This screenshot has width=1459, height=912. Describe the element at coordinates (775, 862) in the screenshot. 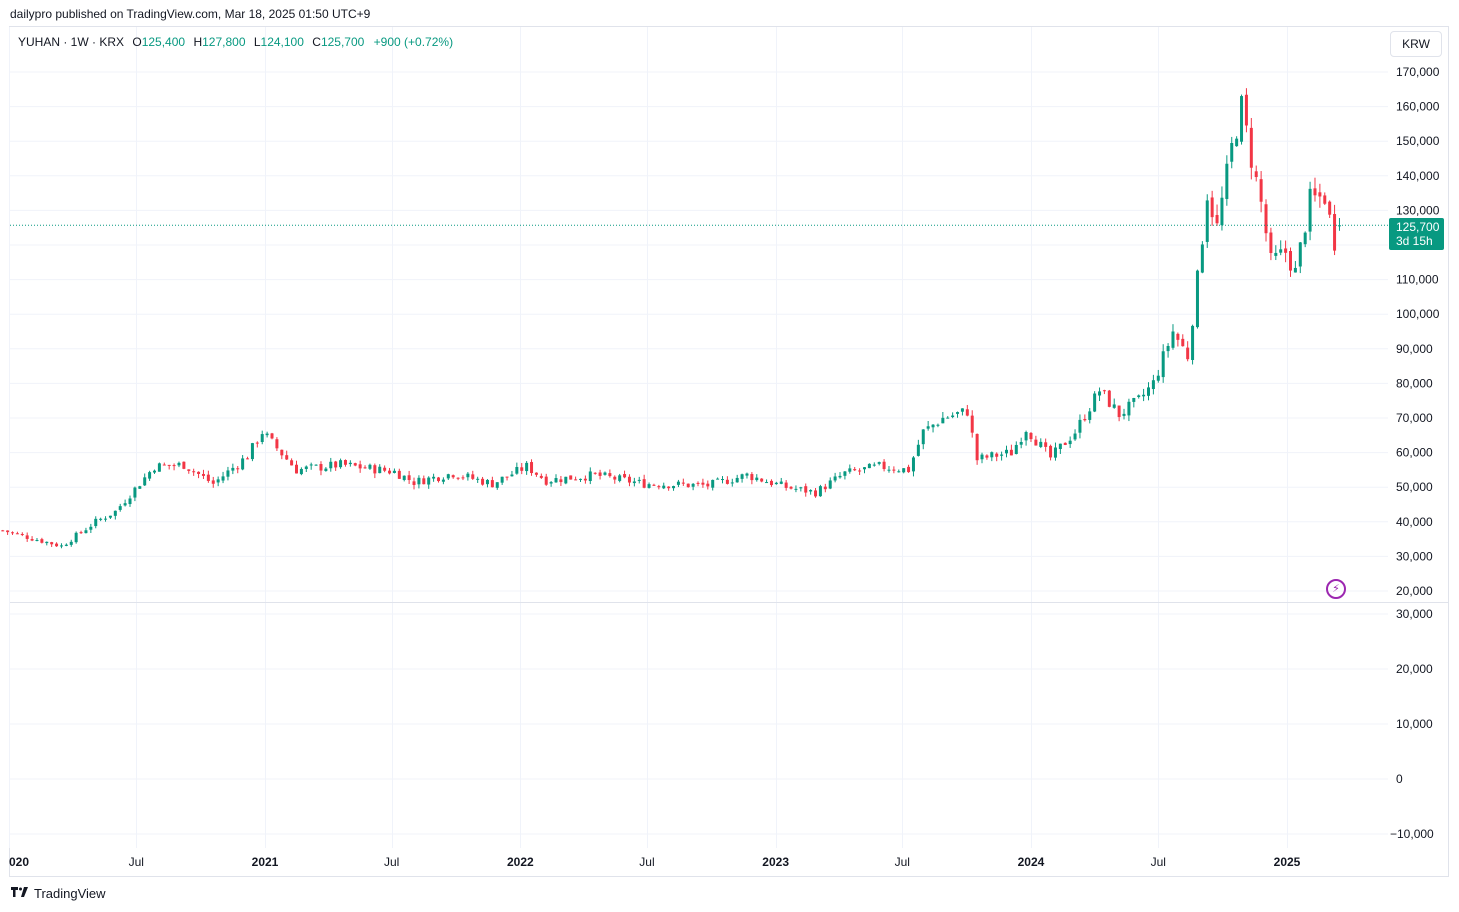

I see `time-tick-label: 2023` at that location.